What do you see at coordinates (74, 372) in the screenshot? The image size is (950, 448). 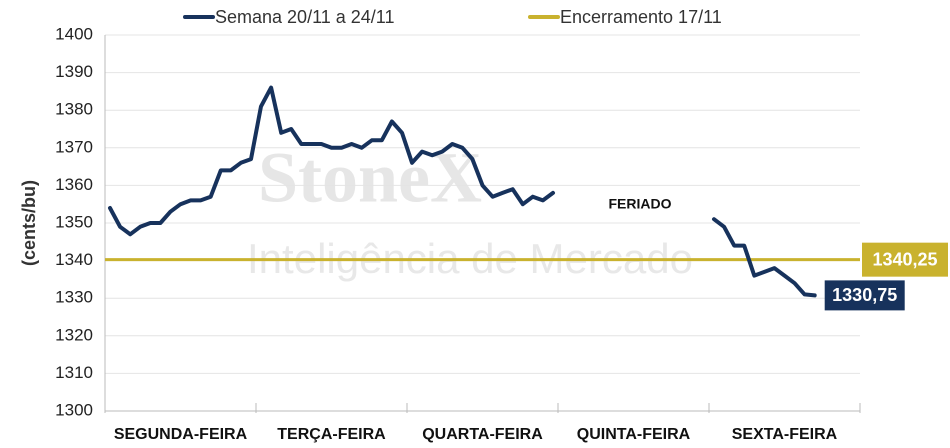 I see `y-tick-label: 1310` at bounding box center [74, 372].